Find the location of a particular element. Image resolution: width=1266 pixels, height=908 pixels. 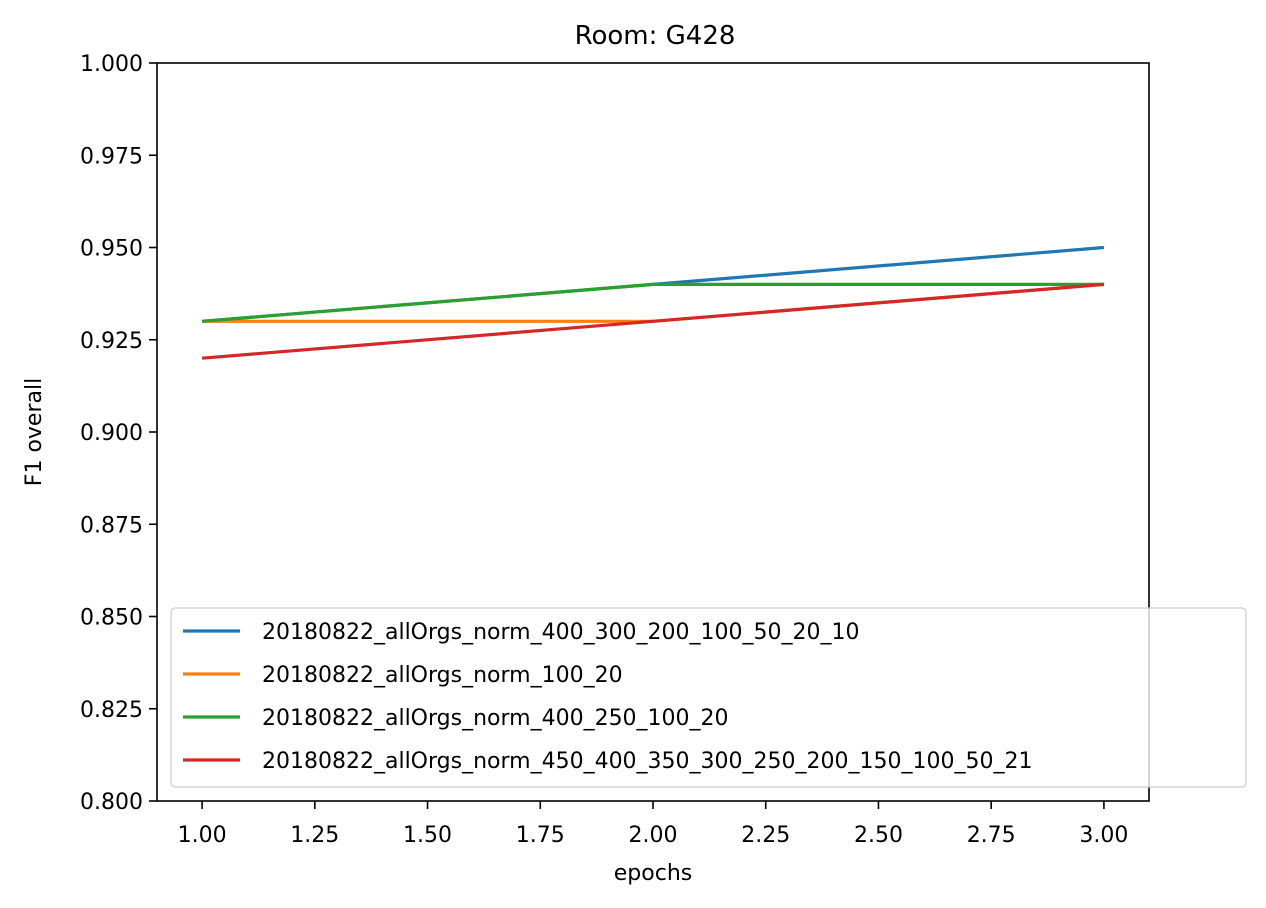

y-tick-label: 0.950 is located at coordinates (111, 249).